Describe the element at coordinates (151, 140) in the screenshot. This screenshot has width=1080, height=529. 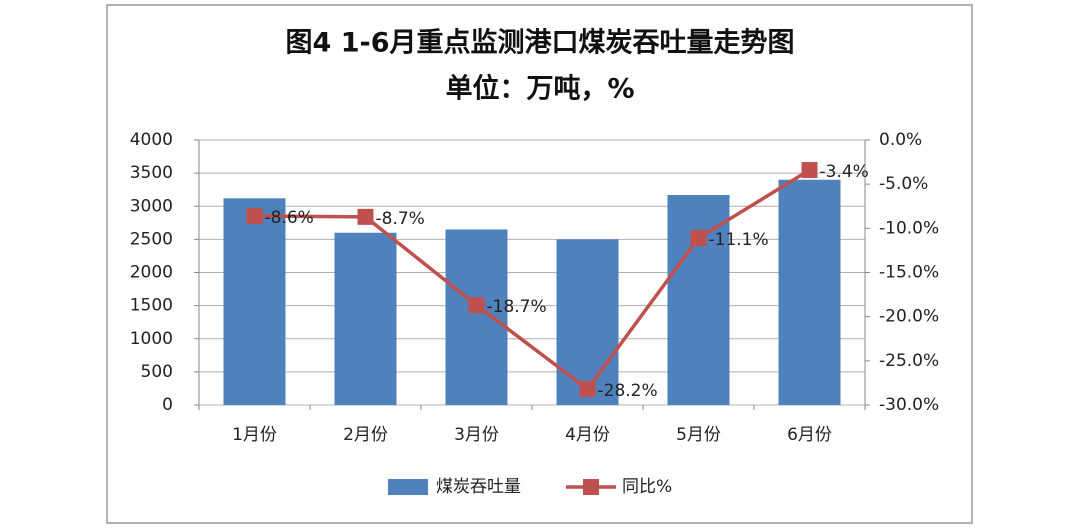
I see `y-tick-label: 4000` at that location.